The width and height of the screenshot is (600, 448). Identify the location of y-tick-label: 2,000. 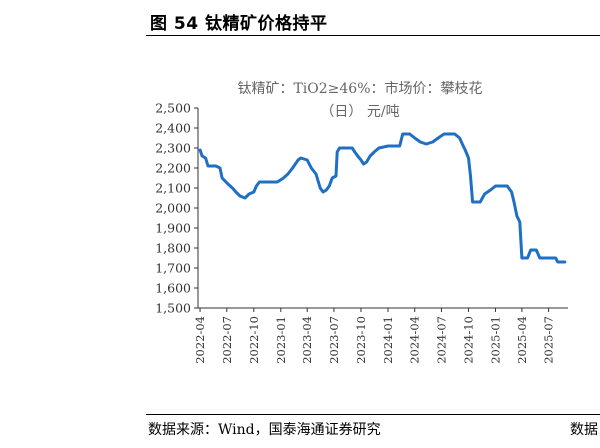
(173, 208).